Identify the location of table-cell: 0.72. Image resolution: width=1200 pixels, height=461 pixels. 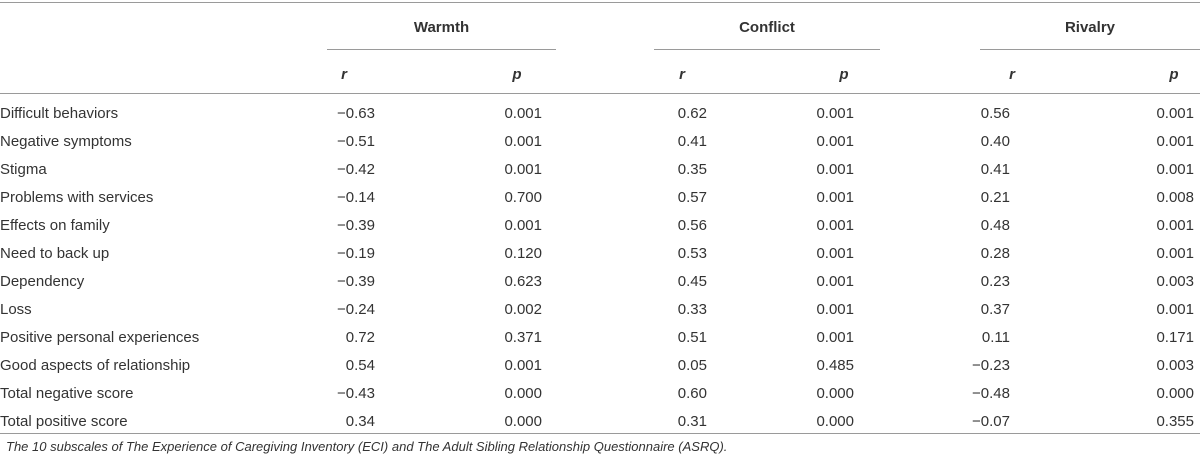
(360, 337).